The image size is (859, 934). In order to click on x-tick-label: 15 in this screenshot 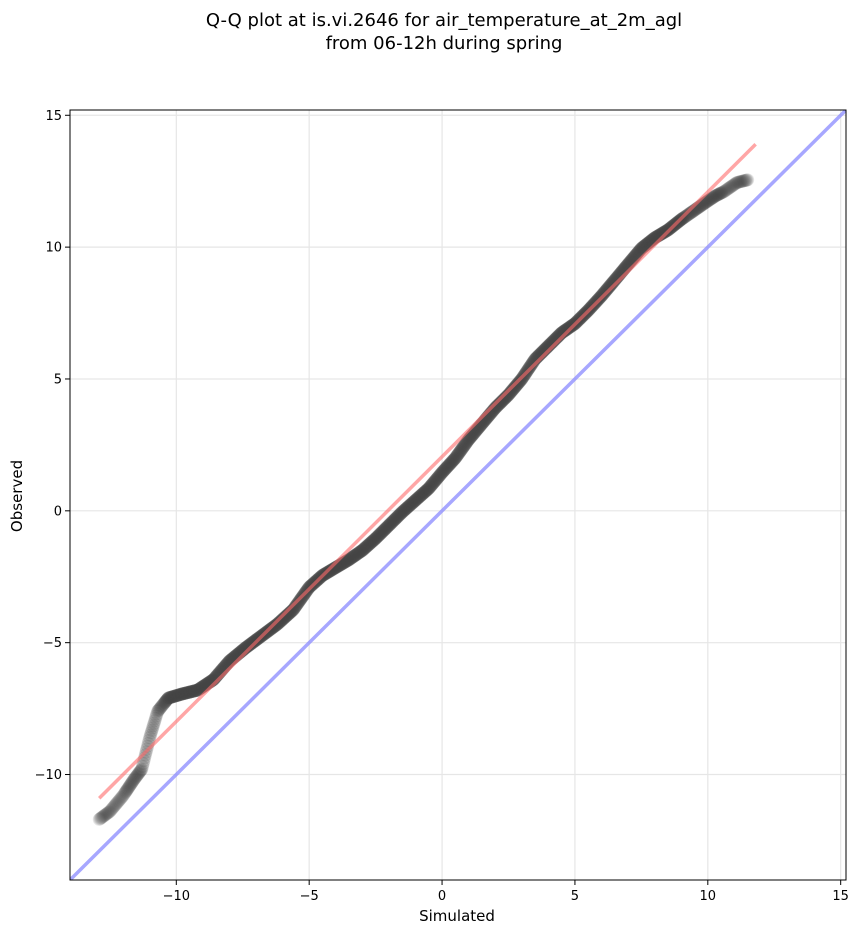, I will do `click(840, 896)`.